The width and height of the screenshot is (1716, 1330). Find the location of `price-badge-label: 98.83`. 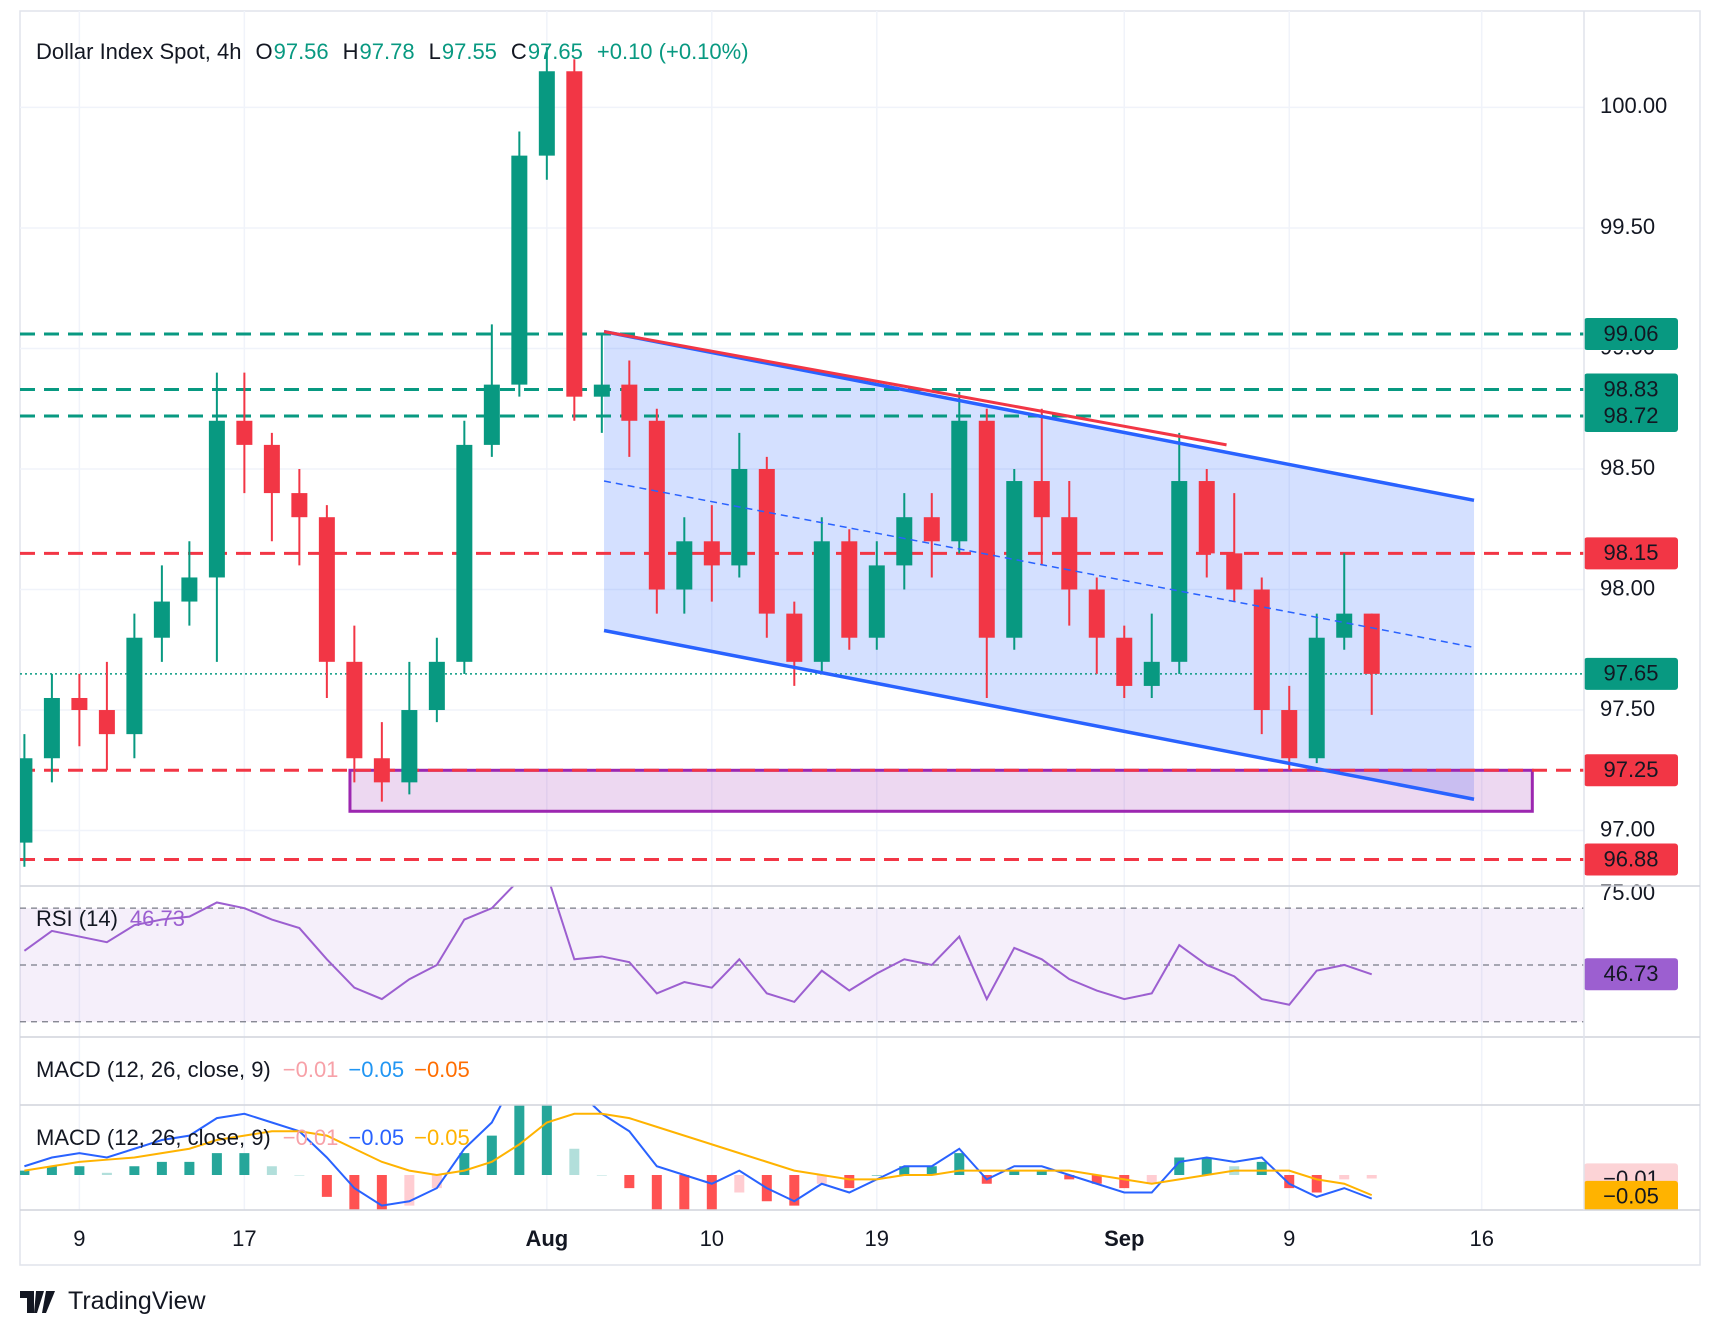

price-badge-label: 98.83 is located at coordinates (1630, 388).